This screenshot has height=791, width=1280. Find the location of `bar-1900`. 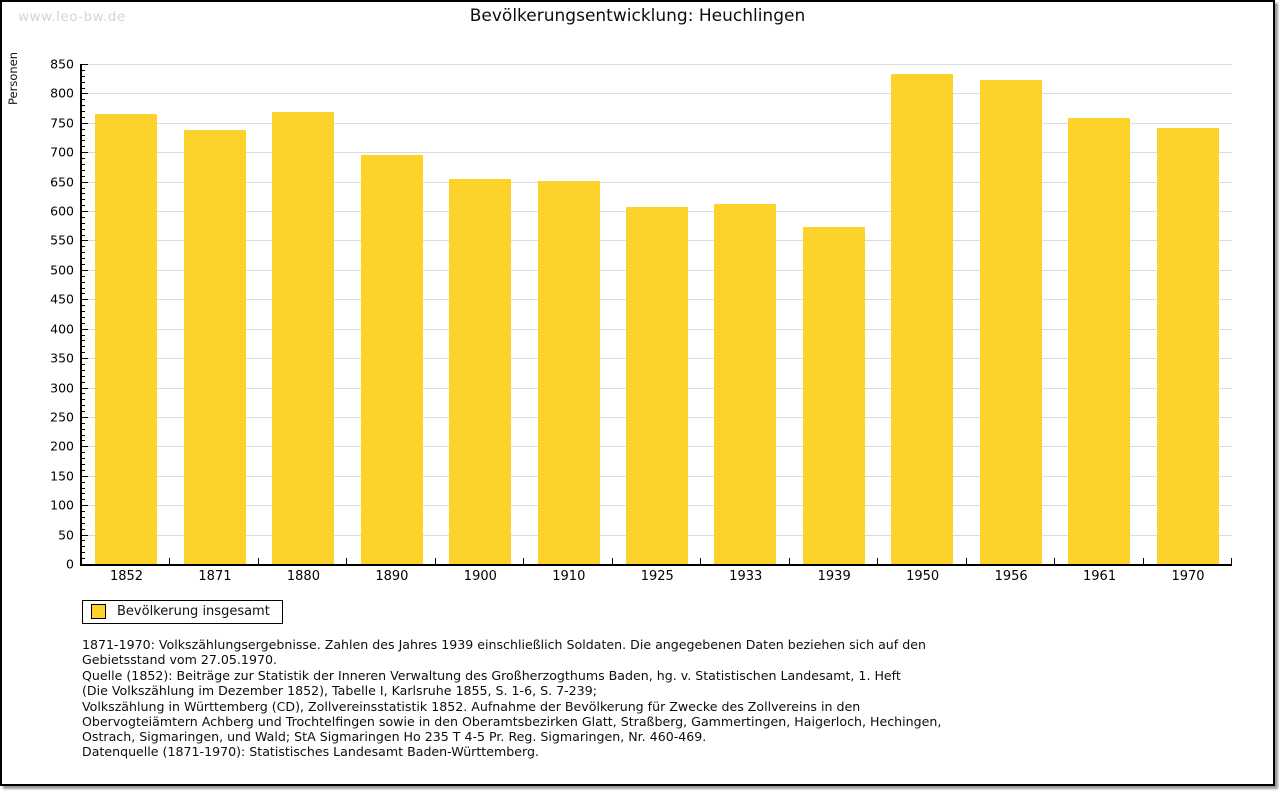

bar-1900 is located at coordinates (480, 371).